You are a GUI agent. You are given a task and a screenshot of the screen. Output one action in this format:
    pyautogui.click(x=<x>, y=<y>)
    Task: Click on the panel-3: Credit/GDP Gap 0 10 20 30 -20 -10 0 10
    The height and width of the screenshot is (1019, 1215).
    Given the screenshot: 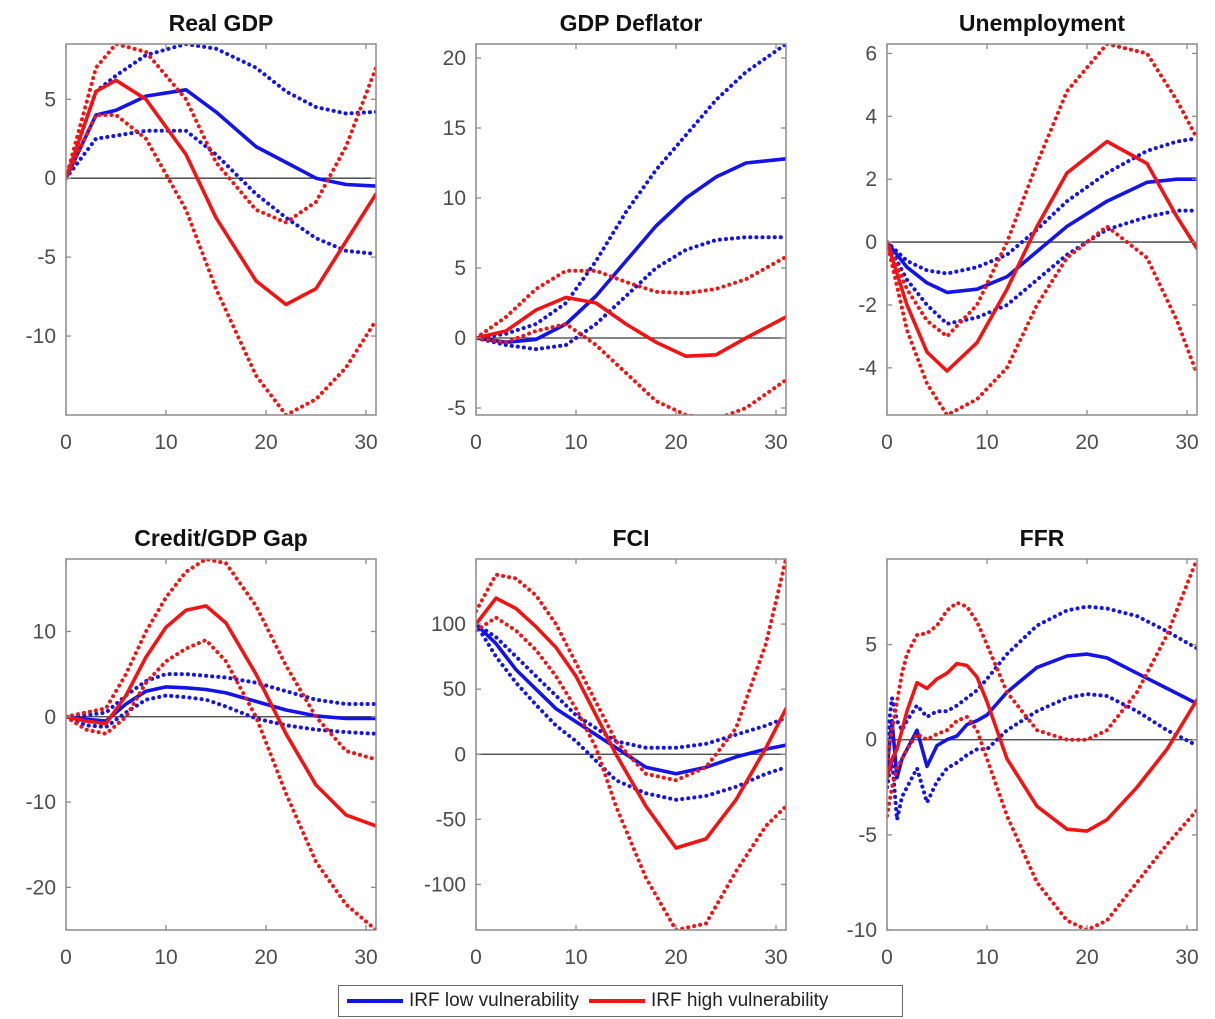 What is the action you would take?
    pyautogui.click(x=202, y=747)
    